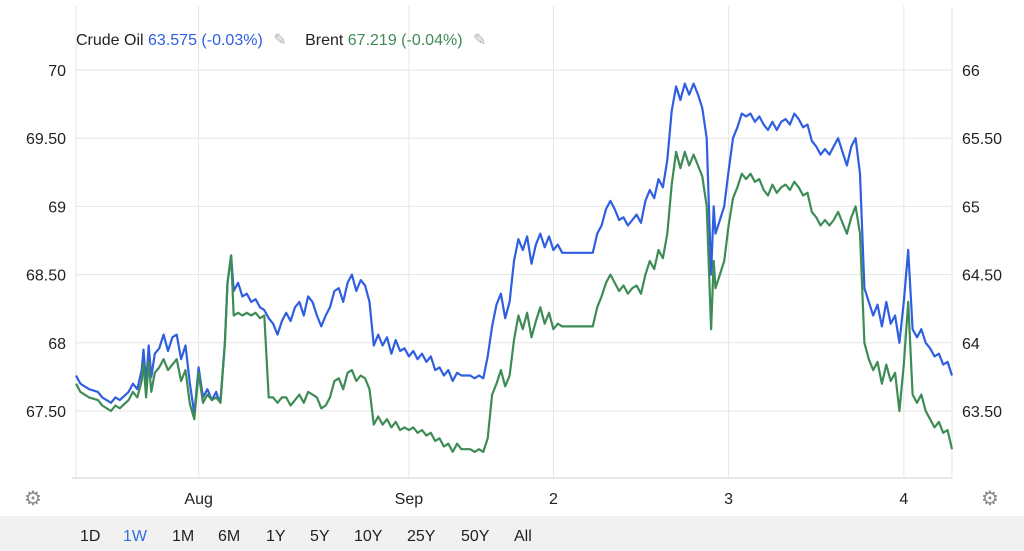  What do you see at coordinates (110, 40) in the screenshot?
I see `legend-crude-name: Crude Oil` at bounding box center [110, 40].